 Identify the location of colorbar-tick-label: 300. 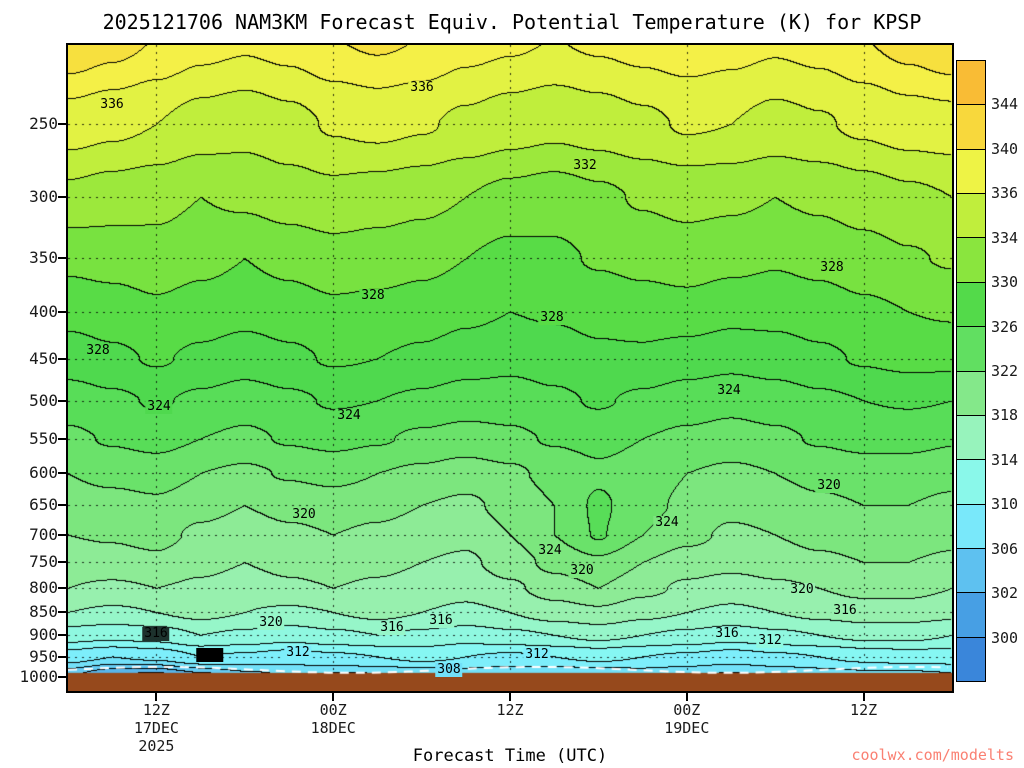
(1005, 637).